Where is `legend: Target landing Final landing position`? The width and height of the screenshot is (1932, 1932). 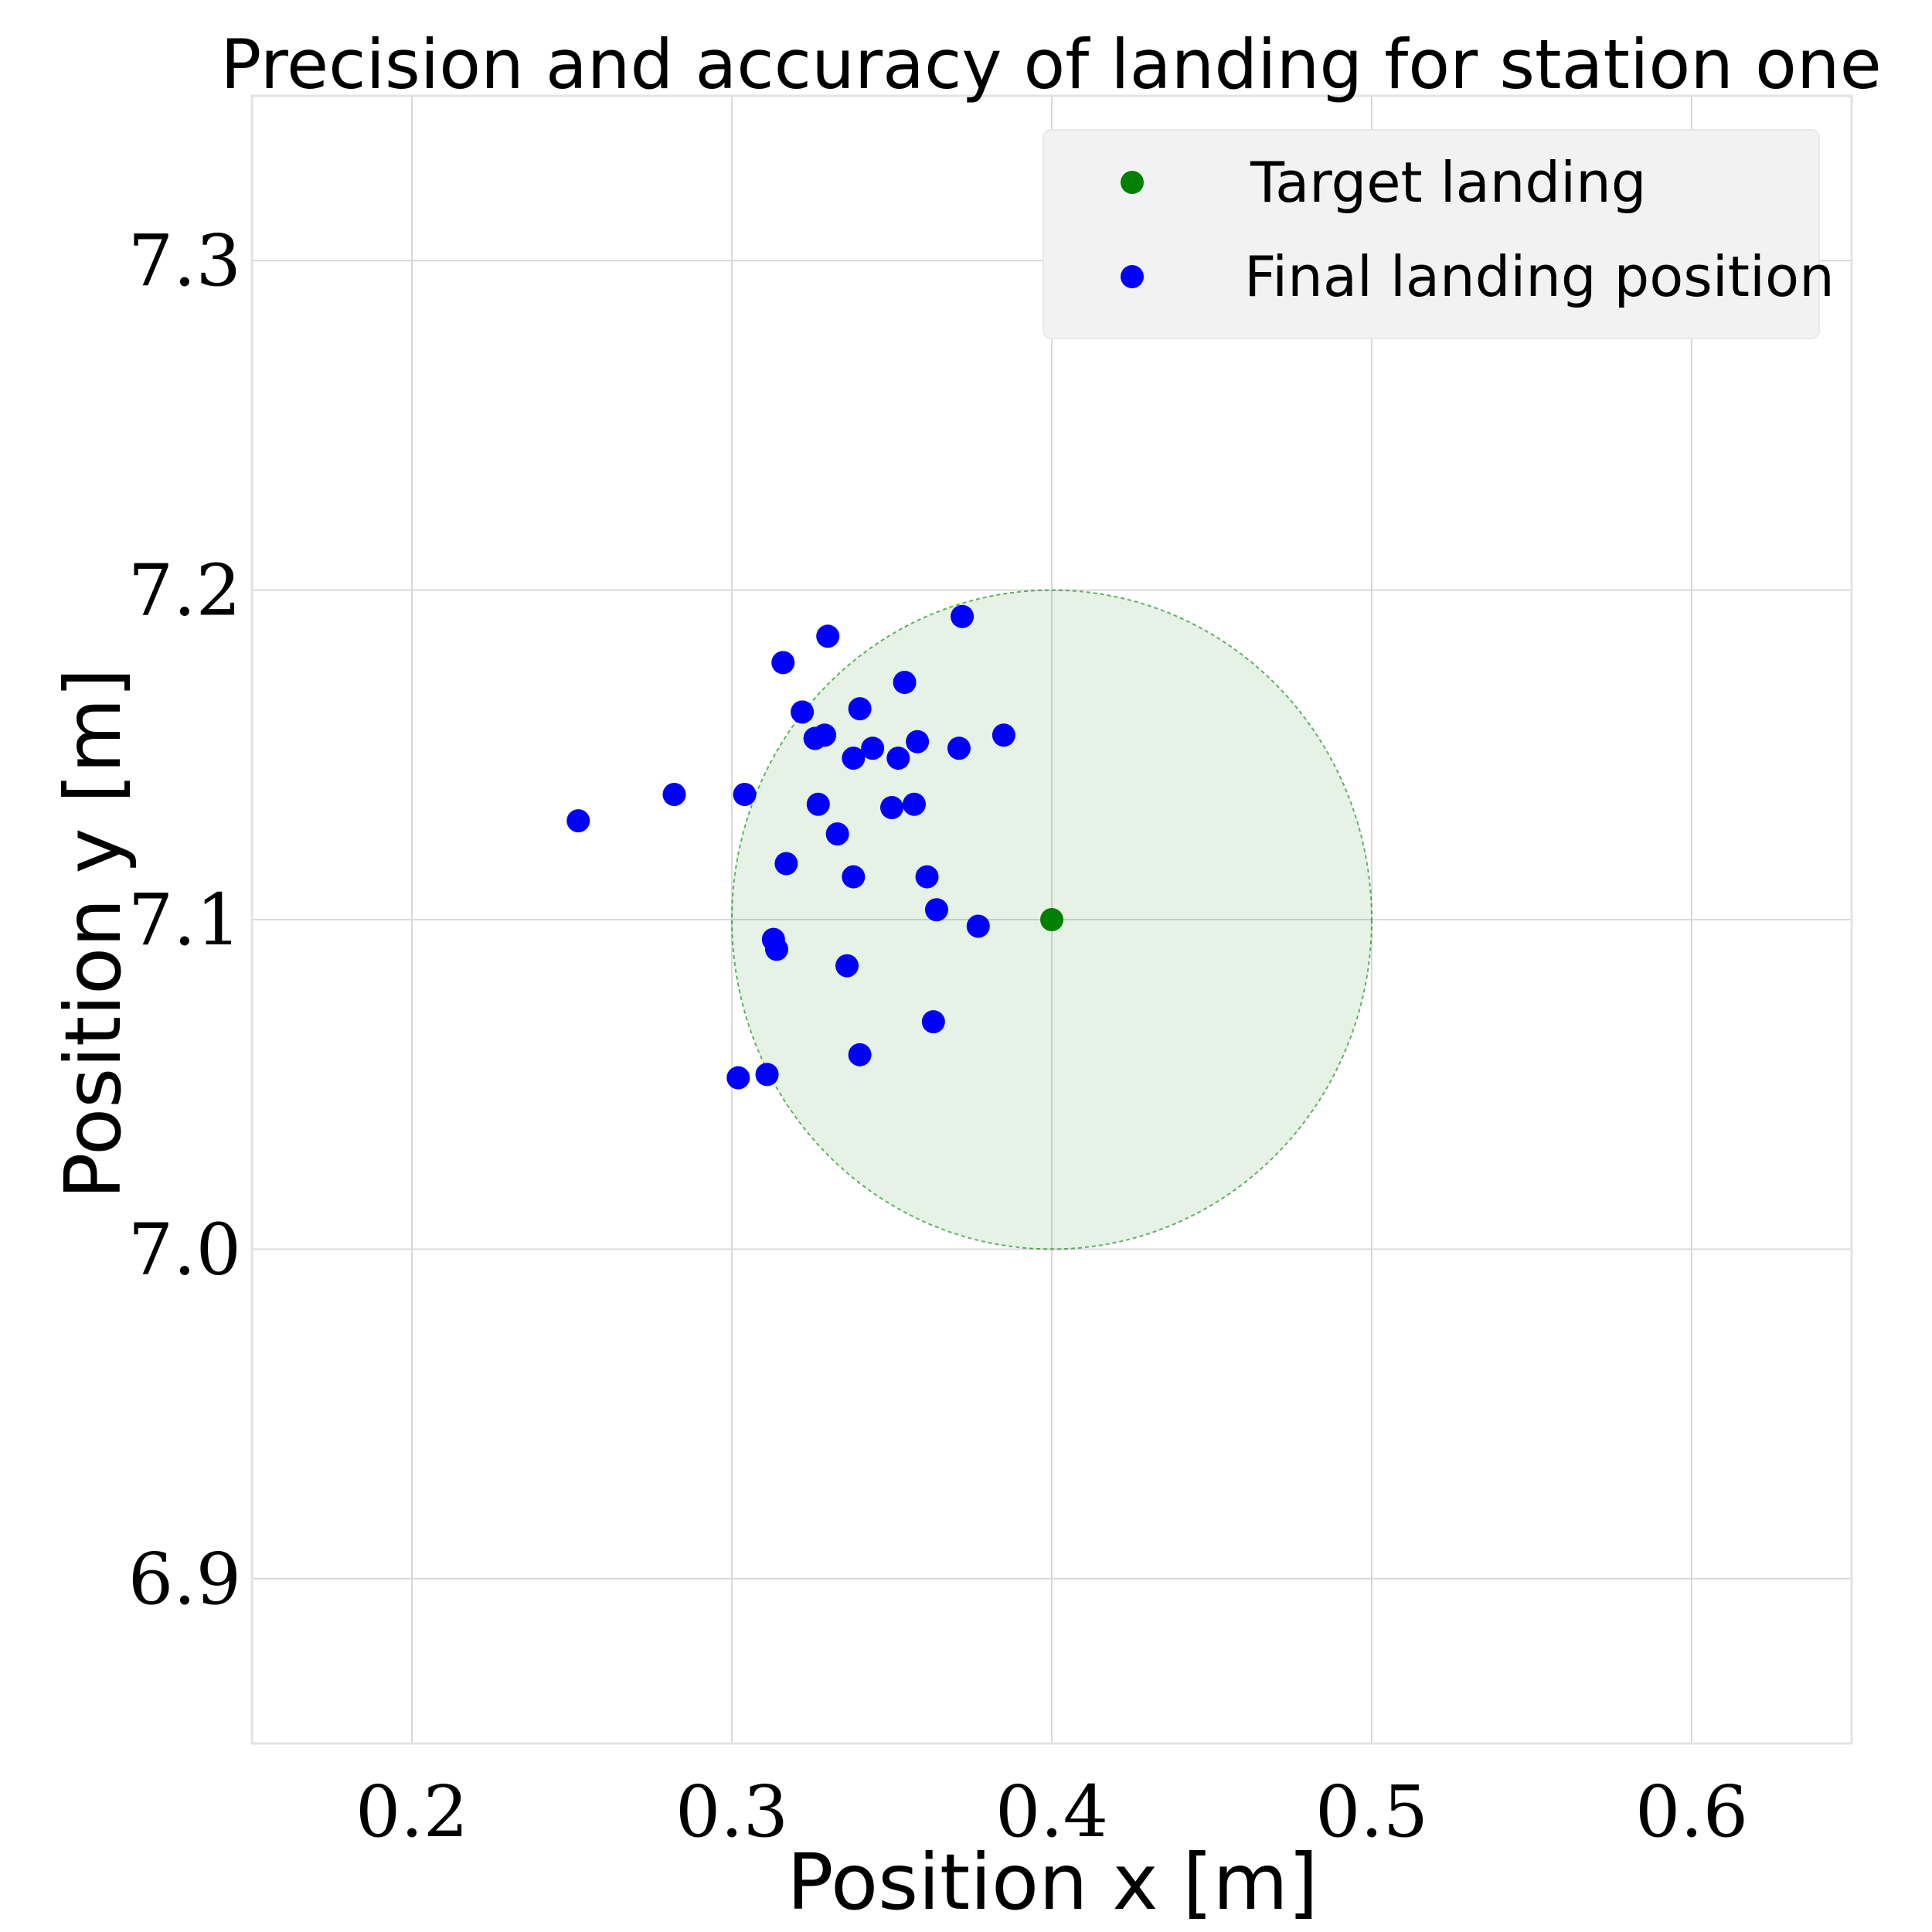 legend: Target landing Final landing position is located at coordinates (1439, 234).